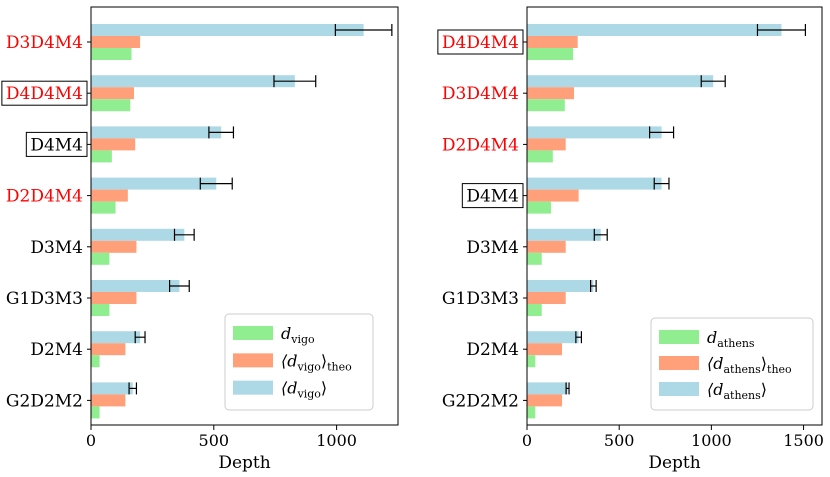  I want to click on legend-label-observed: dvigo, so click(298, 335).